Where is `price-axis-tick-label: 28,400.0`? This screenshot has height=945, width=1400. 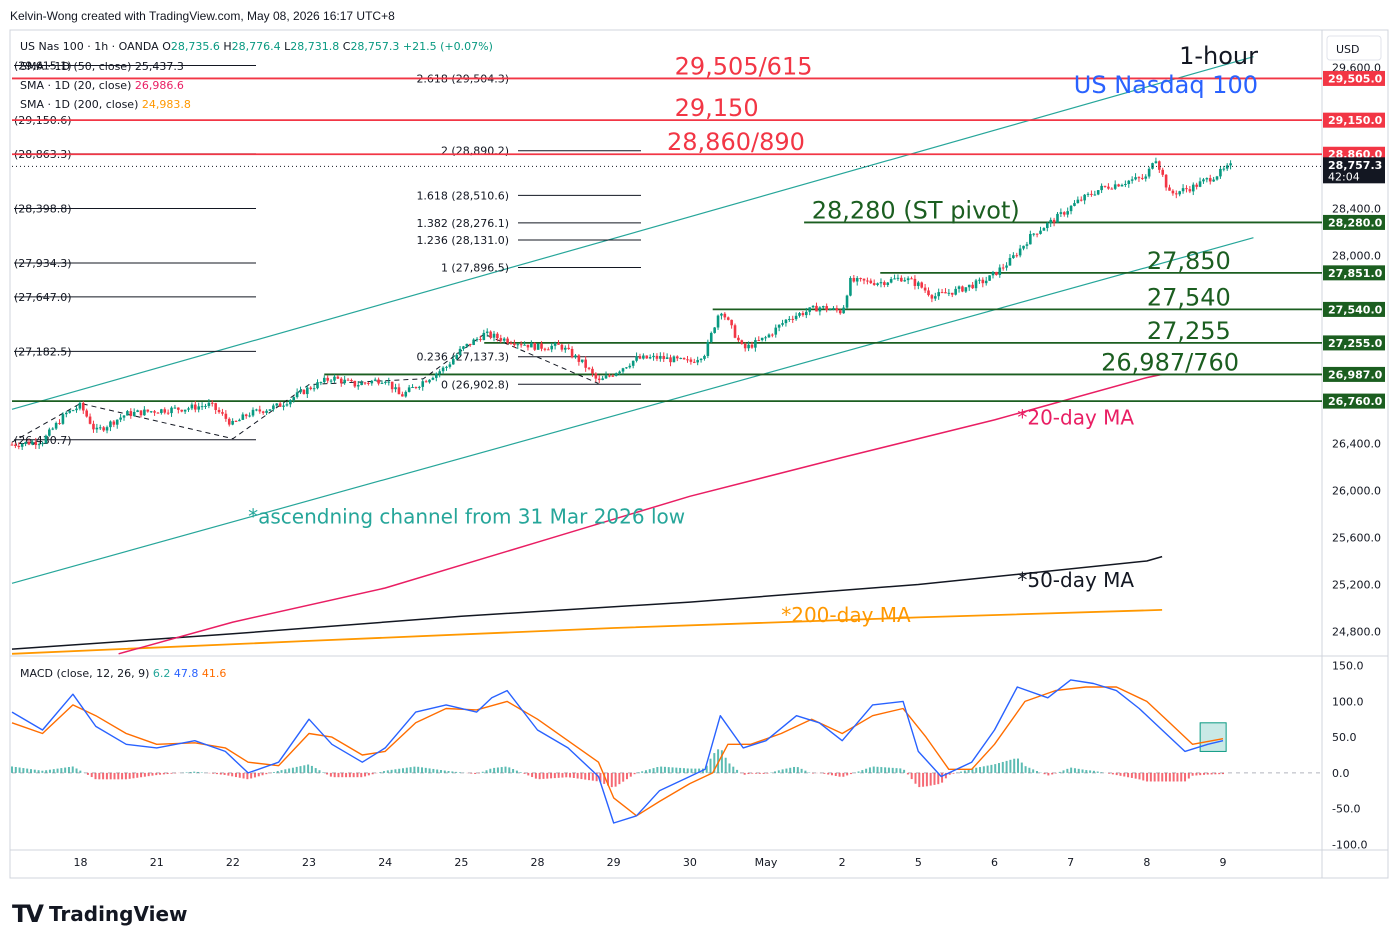 price-axis-tick-label: 28,400.0 is located at coordinates (1356, 208).